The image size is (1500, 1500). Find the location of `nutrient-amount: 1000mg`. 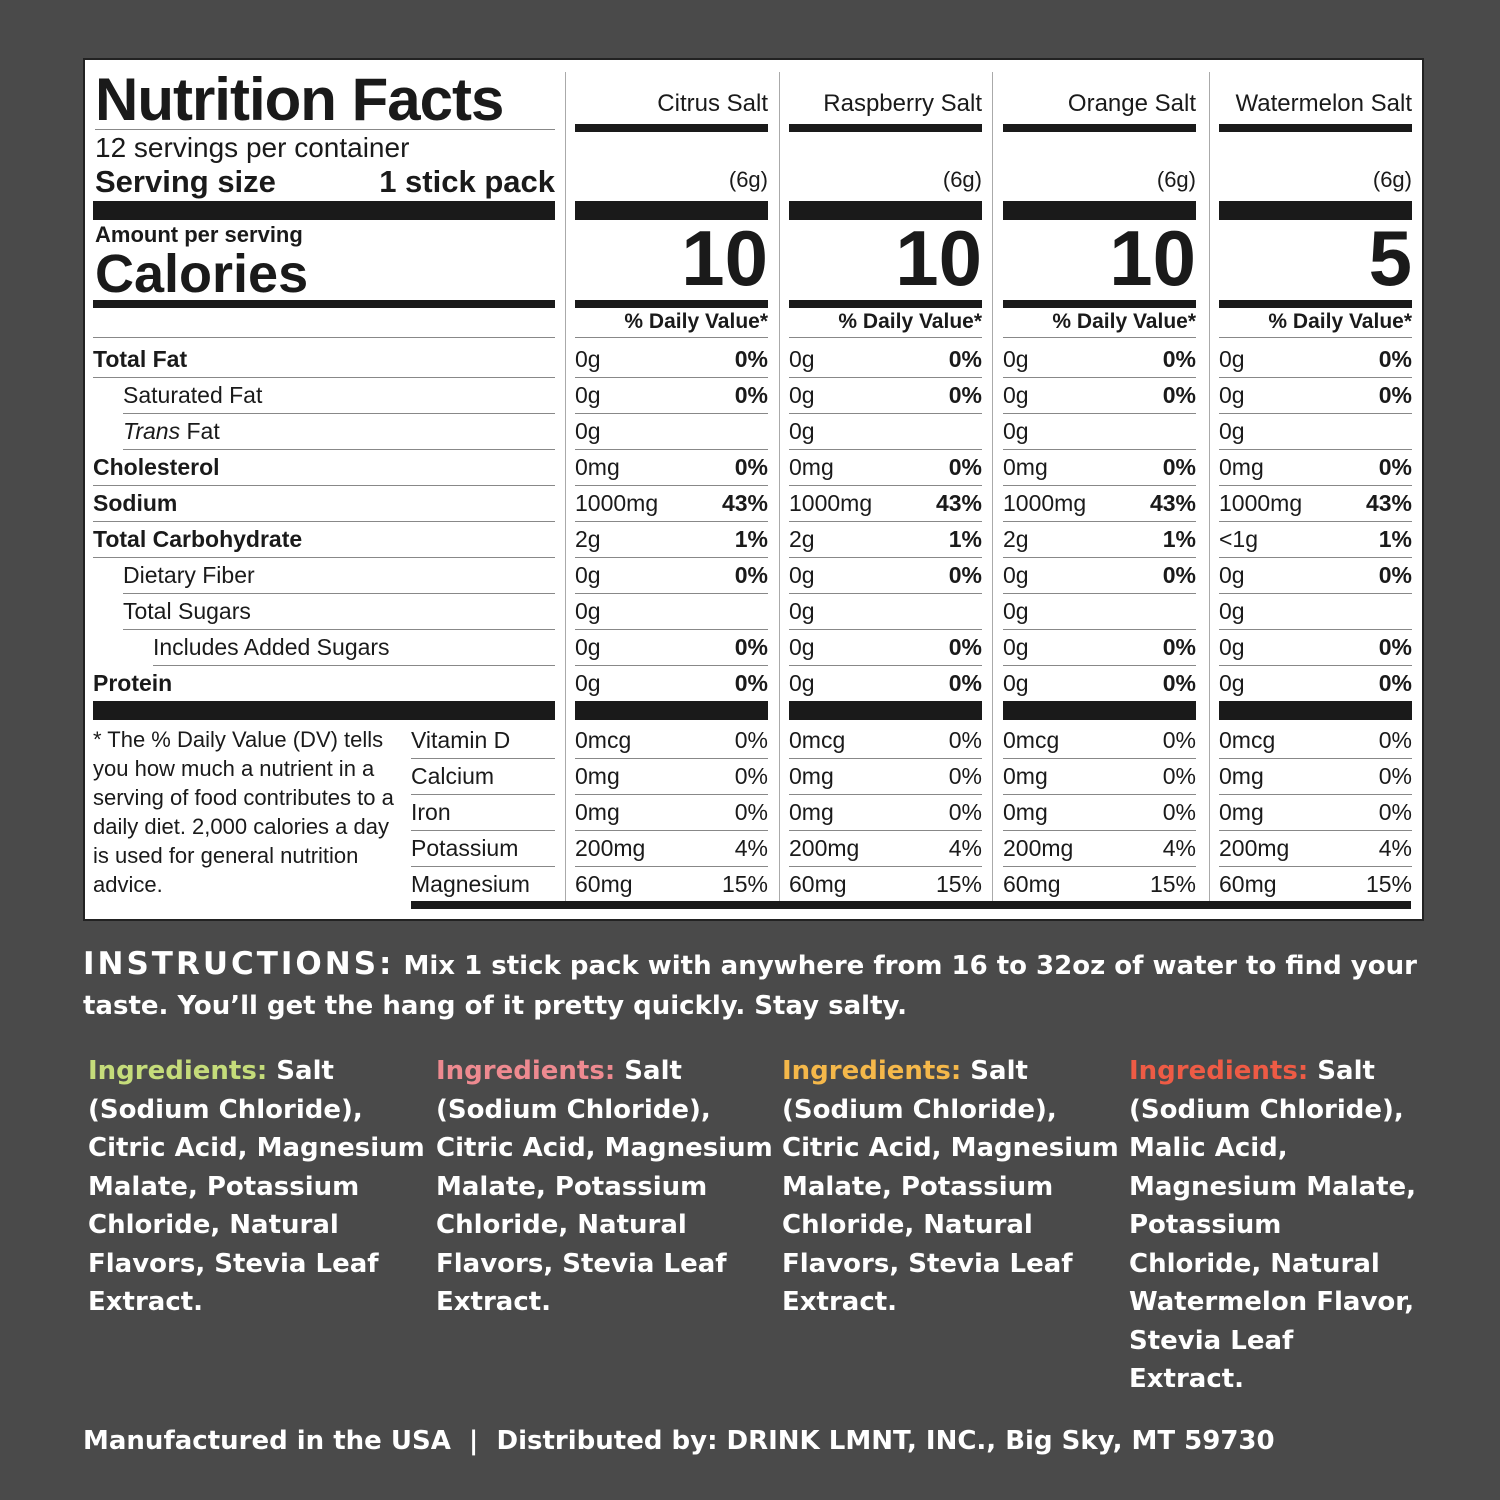

nutrient-amount: 1000mg is located at coordinates (831, 503).